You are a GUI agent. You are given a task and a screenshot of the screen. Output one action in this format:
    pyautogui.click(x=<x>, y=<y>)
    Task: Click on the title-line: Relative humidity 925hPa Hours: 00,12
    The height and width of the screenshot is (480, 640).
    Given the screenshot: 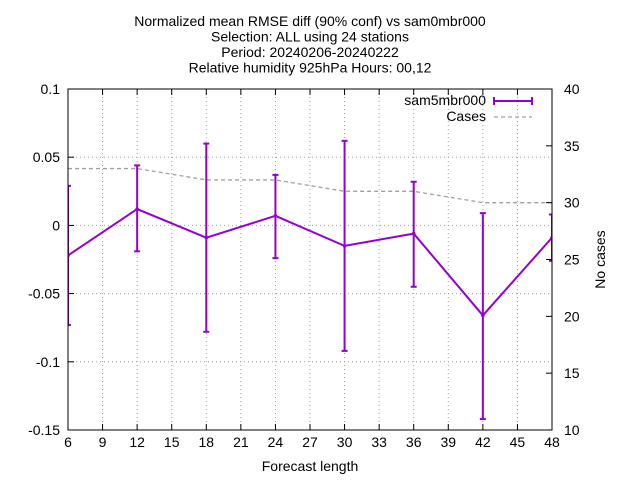 What is the action you would take?
    pyautogui.click(x=310, y=68)
    